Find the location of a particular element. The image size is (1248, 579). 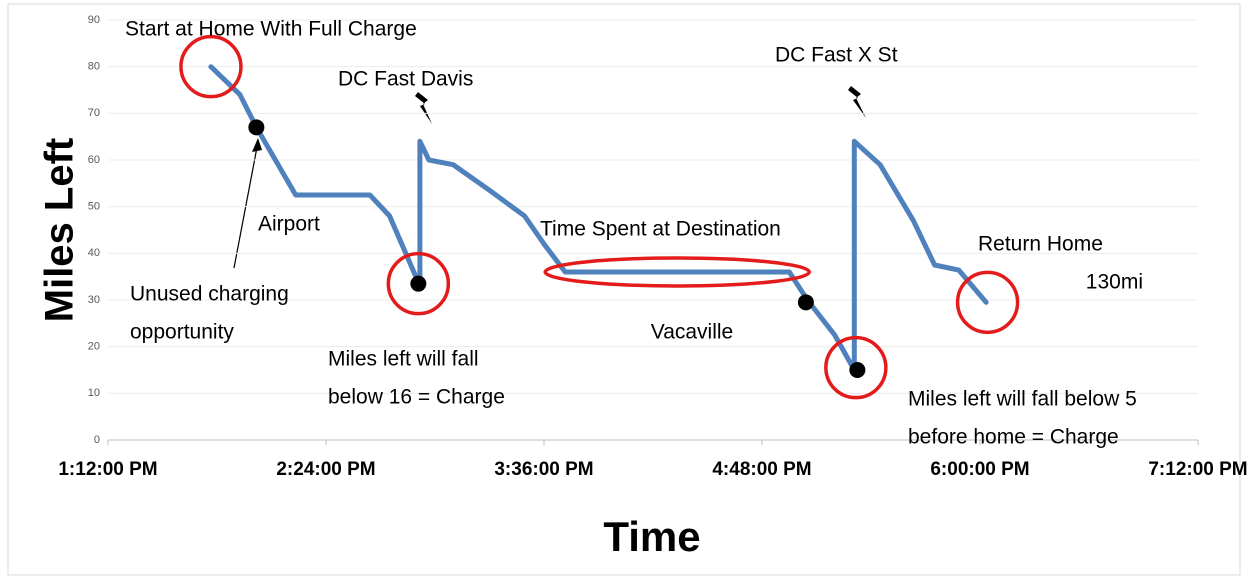

y-tick-label: 30 is located at coordinates (94, 300).